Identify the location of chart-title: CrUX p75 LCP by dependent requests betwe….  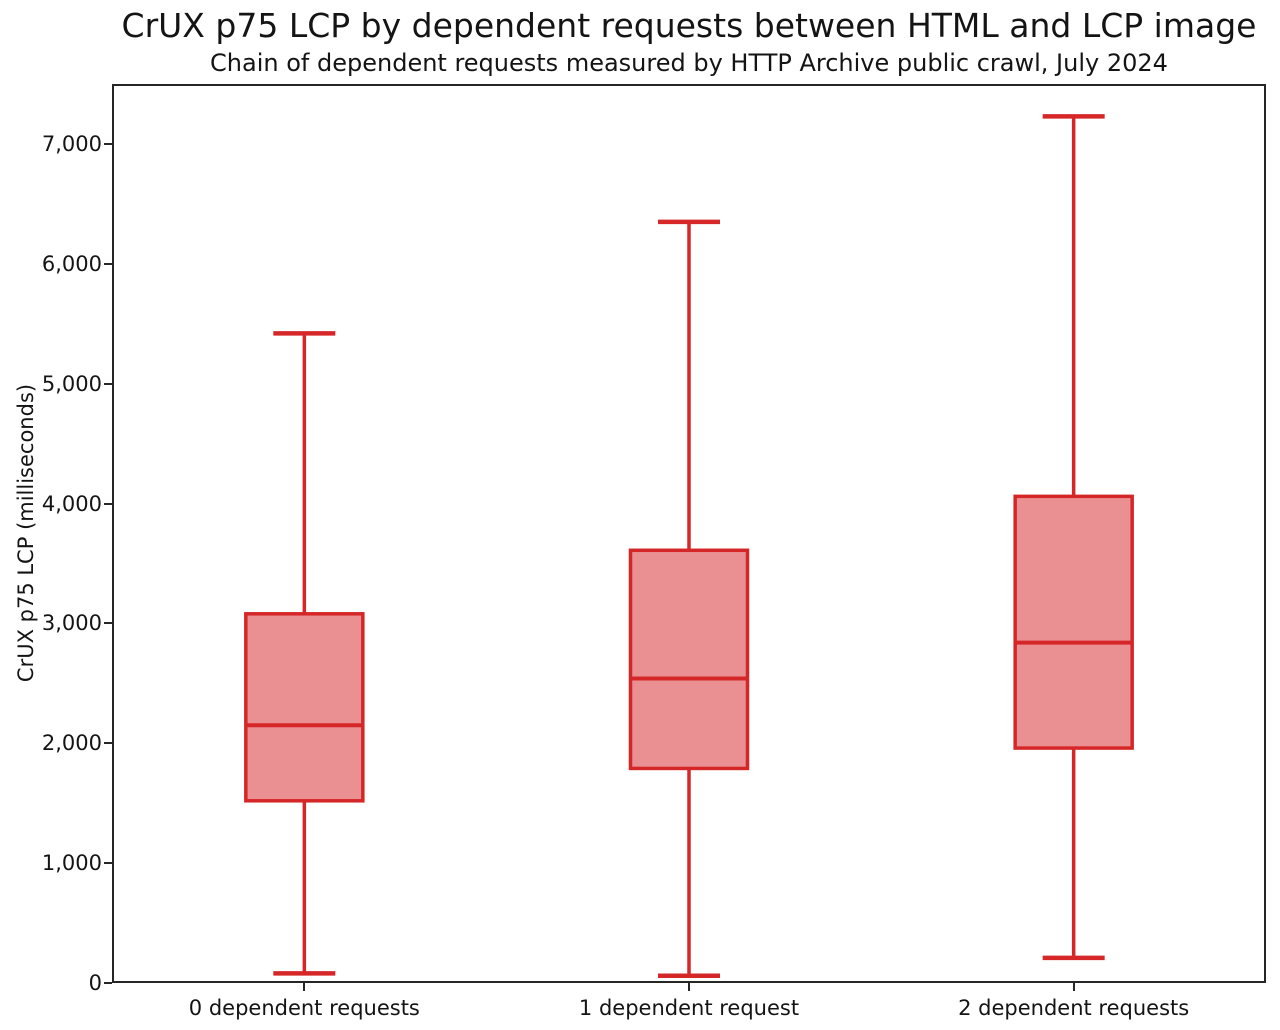
(689, 25).